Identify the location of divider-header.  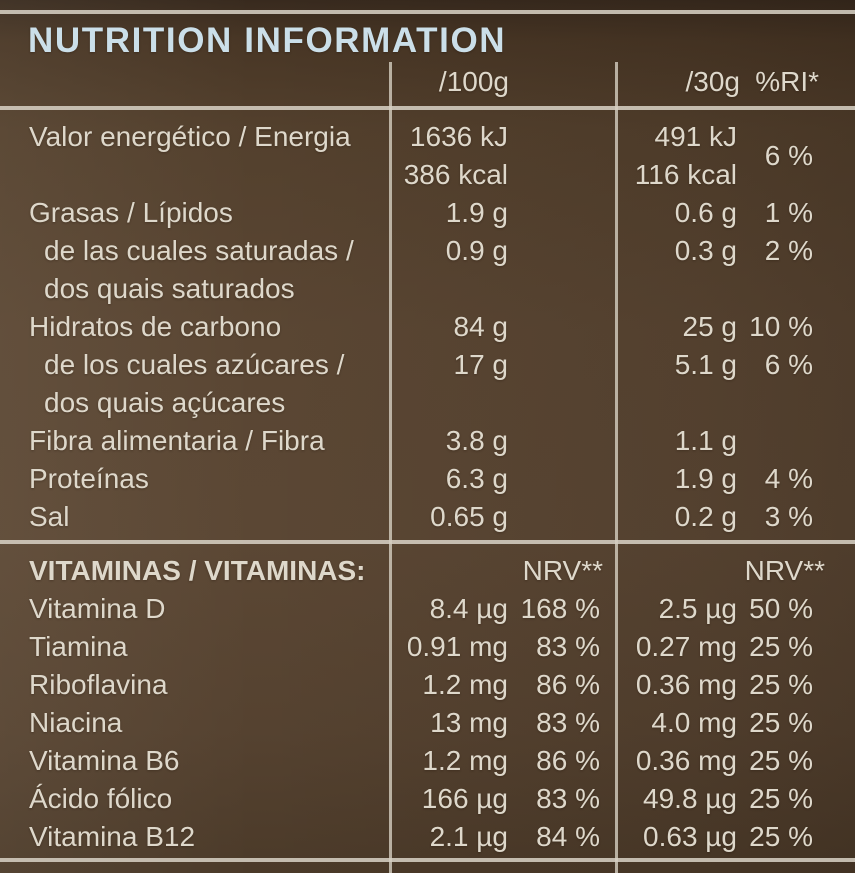
(427, 108).